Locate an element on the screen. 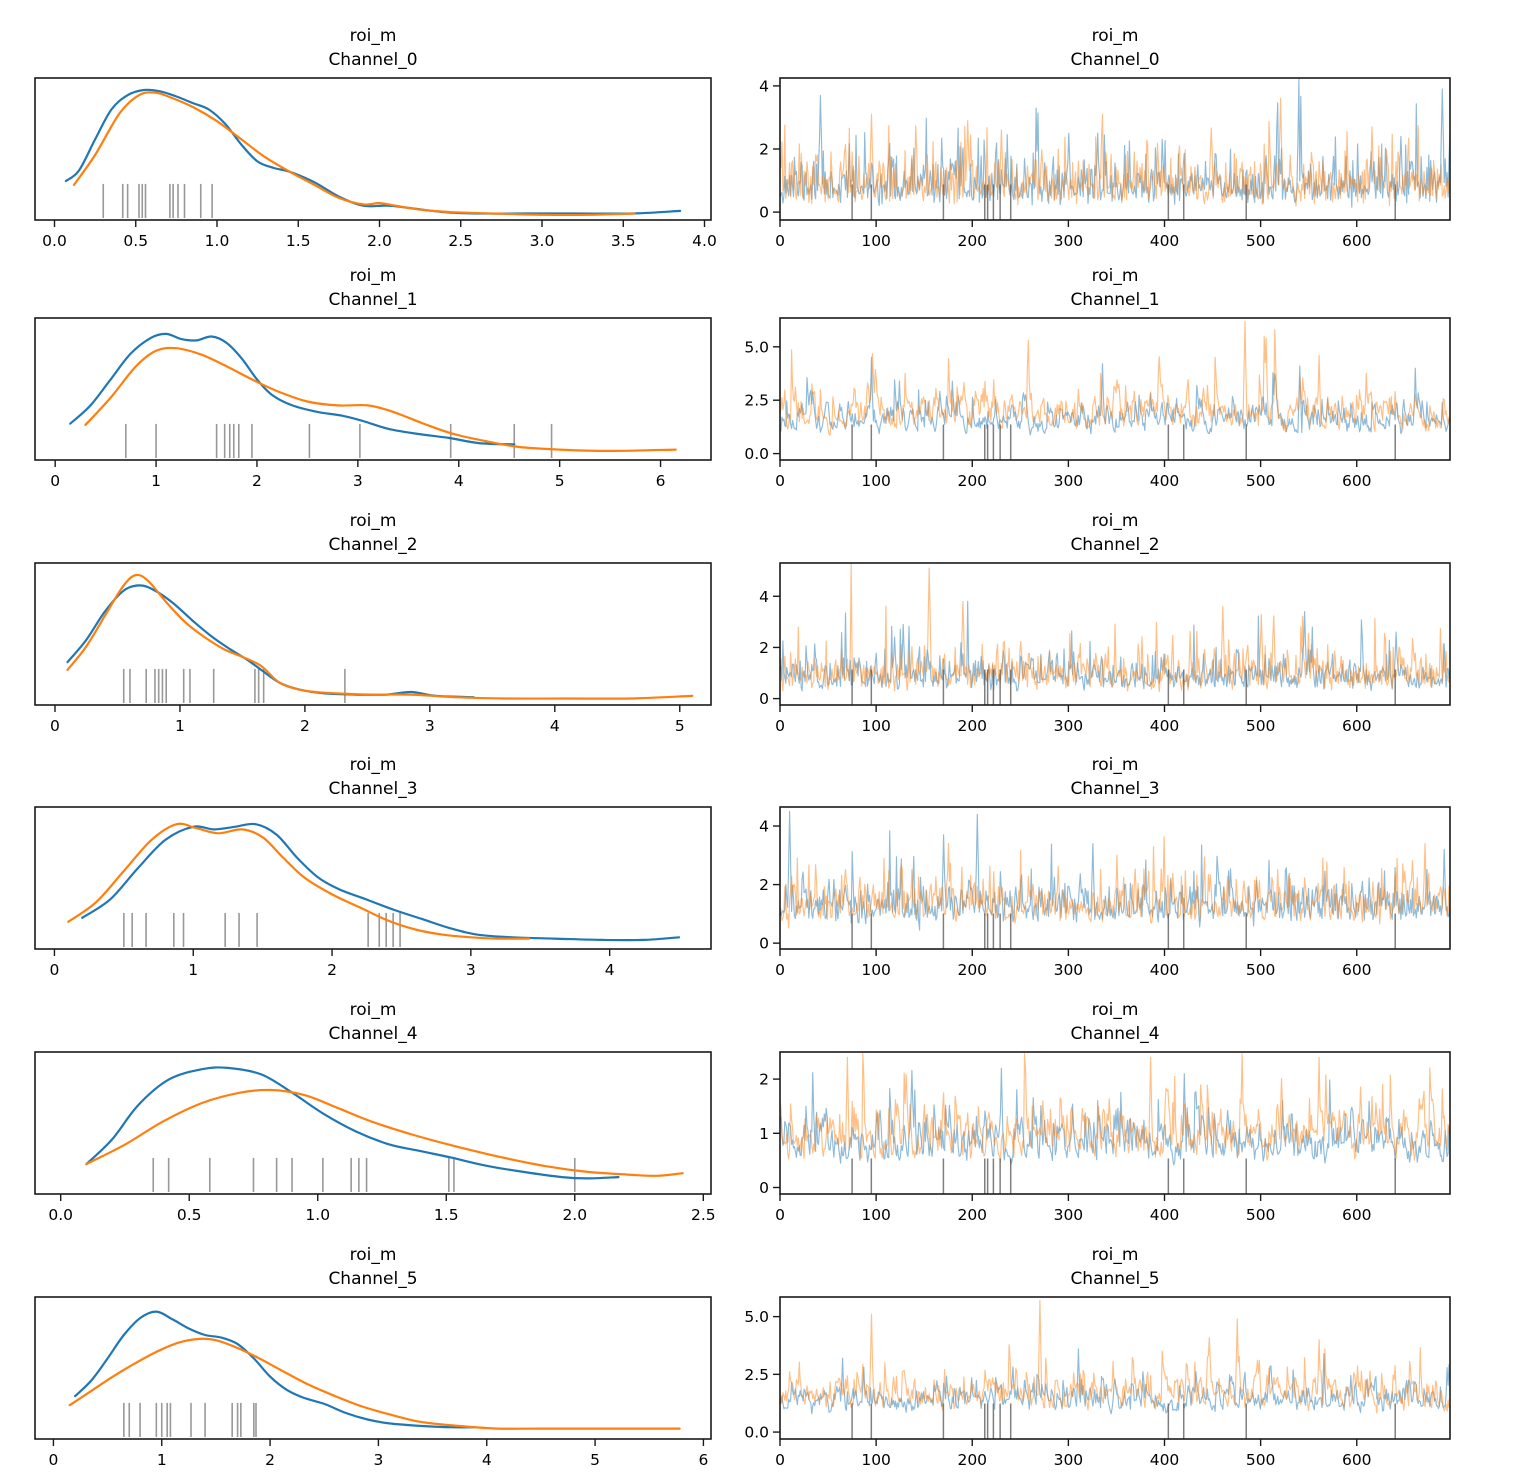 This screenshot has height=1482, width=1514. plot-title-line2: Channel_4 is located at coordinates (373, 1034).